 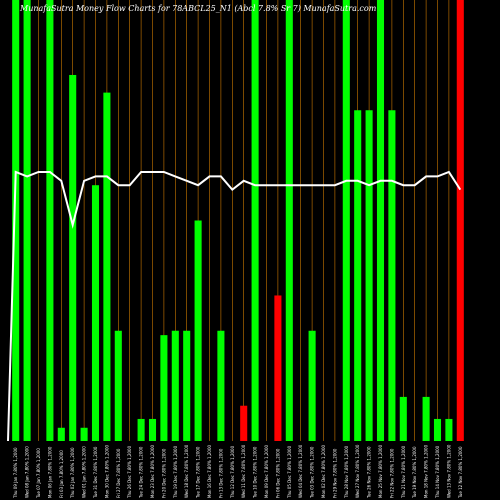 What do you see at coordinates (95, 472) in the screenshot?
I see `x-tick-label: Tue 31 Dec 7.80% 1,2000` at bounding box center [95, 472].